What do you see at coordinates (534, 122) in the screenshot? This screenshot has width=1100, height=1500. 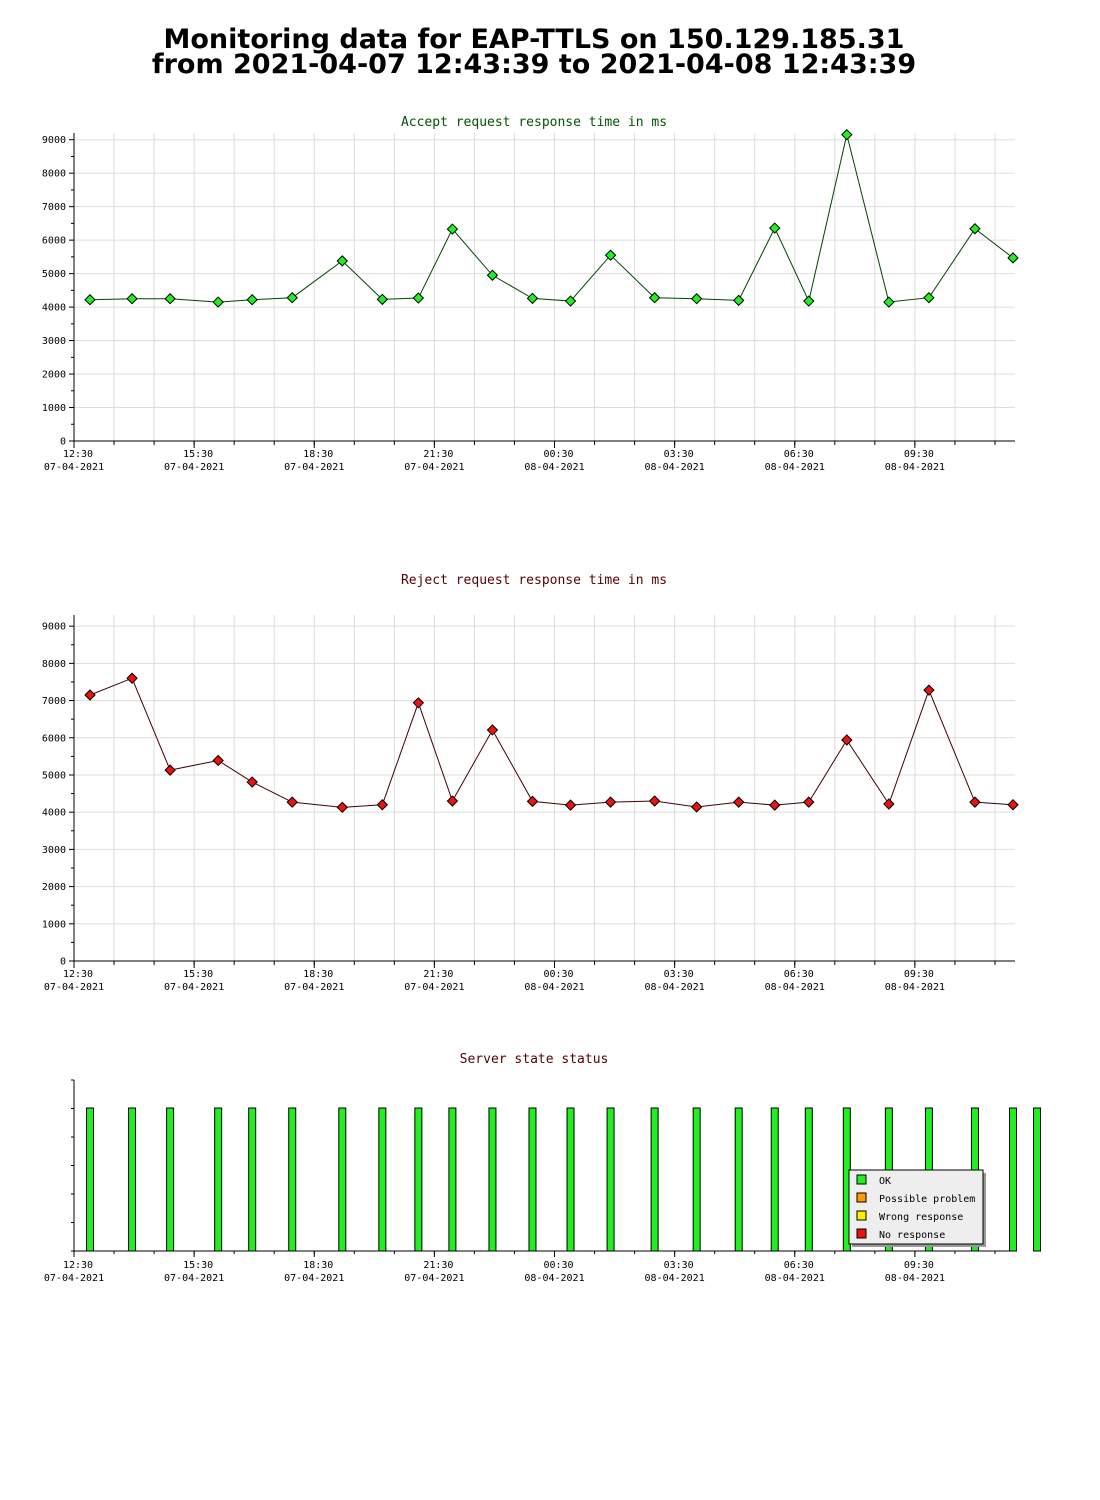 I see `accept-chart-title: Accept request response time in ms` at bounding box center [534, 122].